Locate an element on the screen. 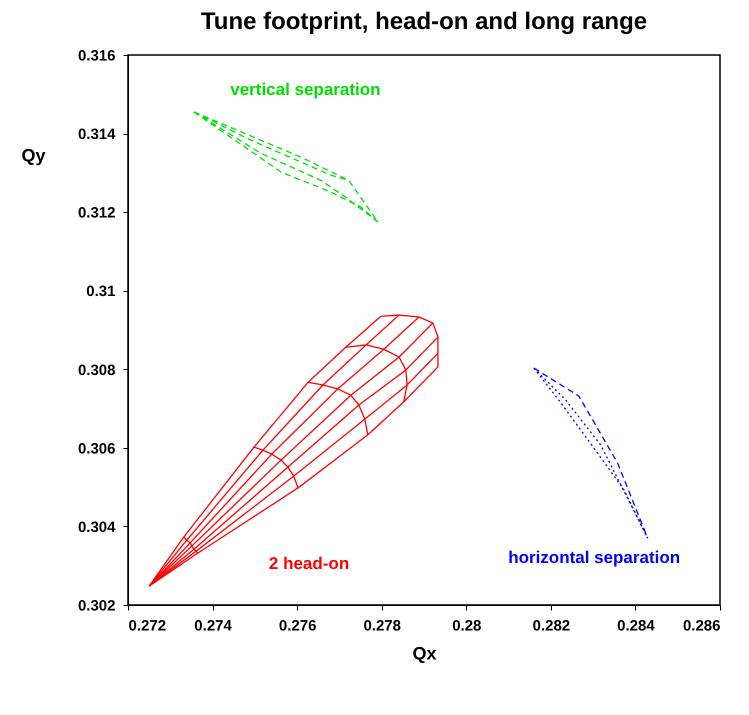  x-tick-label: 0.276 is located at coordinates (297, 626).